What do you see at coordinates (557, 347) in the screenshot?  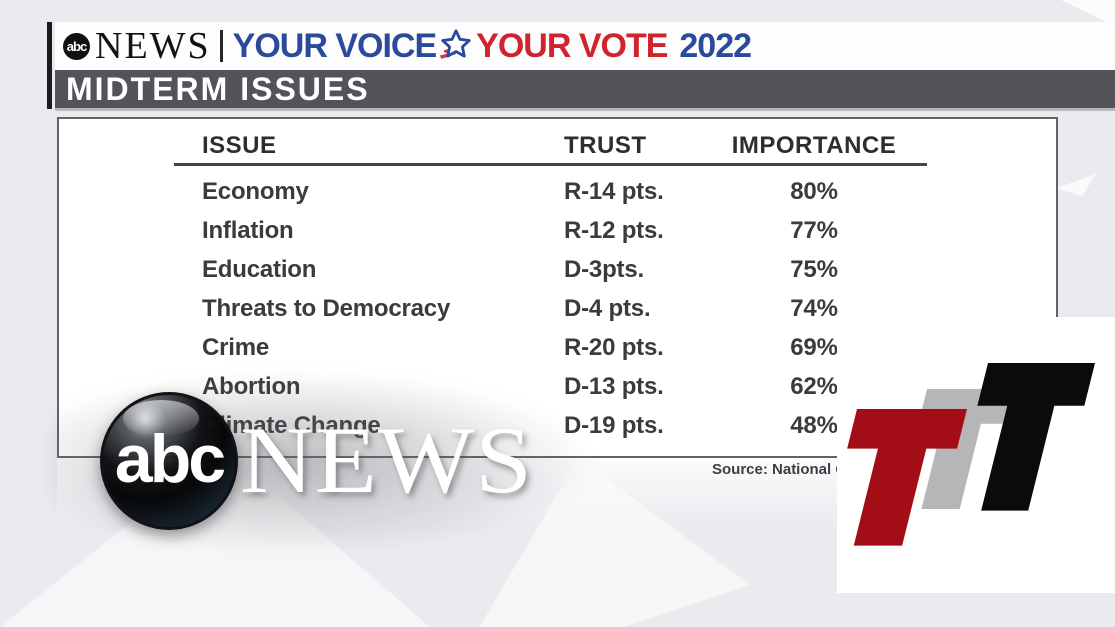 I see `table-row: Crime R-20 pts. 69%` at bounding box center [557, 347].